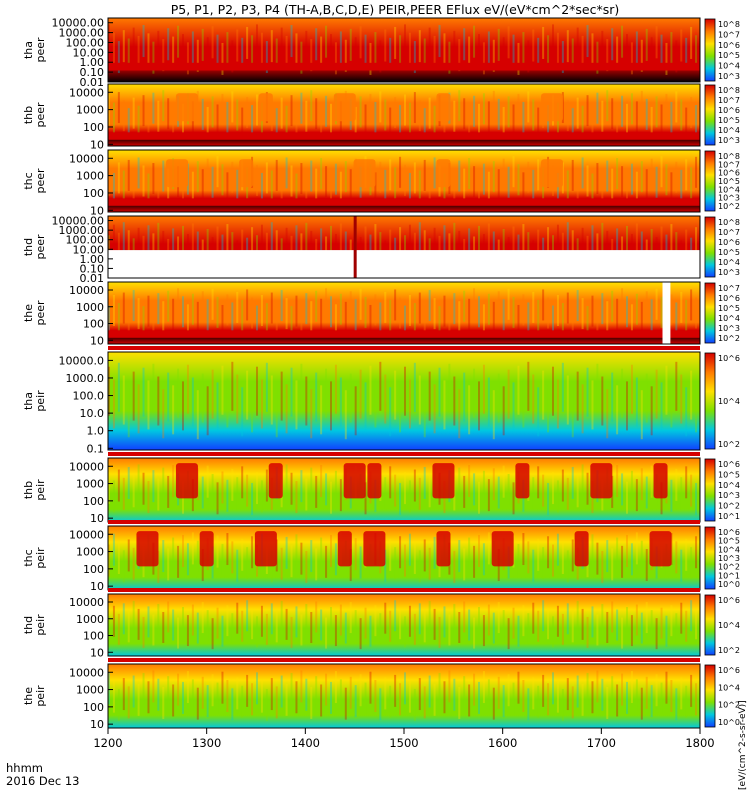  Describe the element at coordinates (305, 743) in the screenshot. I see `xtick-label: 1400` at that location.